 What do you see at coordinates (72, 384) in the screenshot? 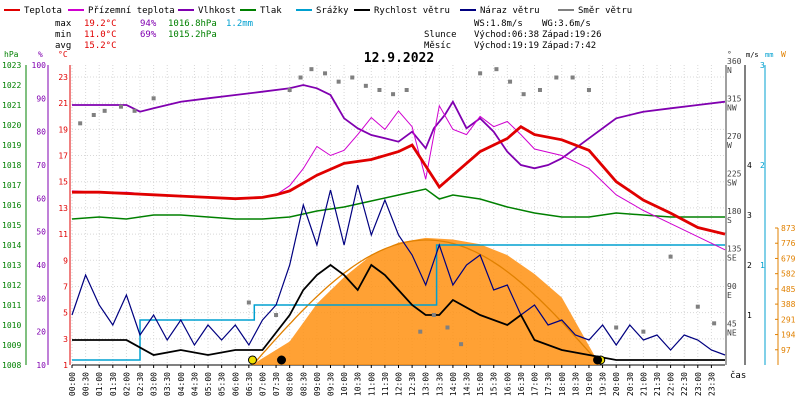
I see `x-tick-label: 00:00` at bounding box center [72, 384].